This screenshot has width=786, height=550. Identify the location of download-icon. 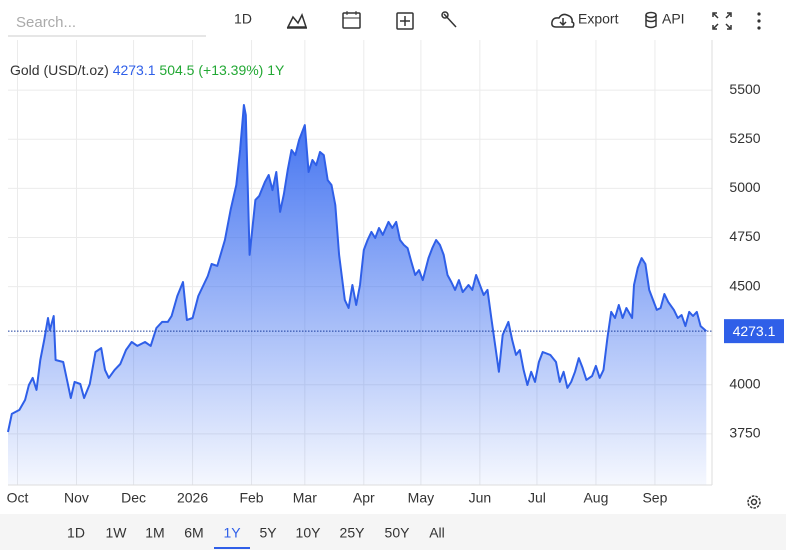
(563, 20).